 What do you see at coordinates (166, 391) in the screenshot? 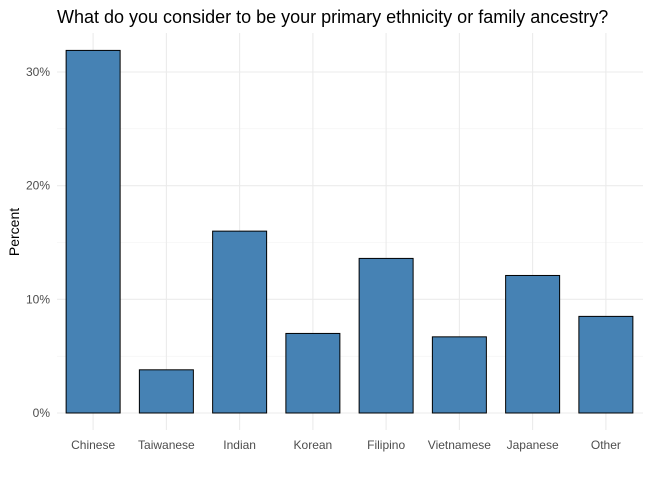
I see `bar-taiwanese` at bounding box center [166, 391].